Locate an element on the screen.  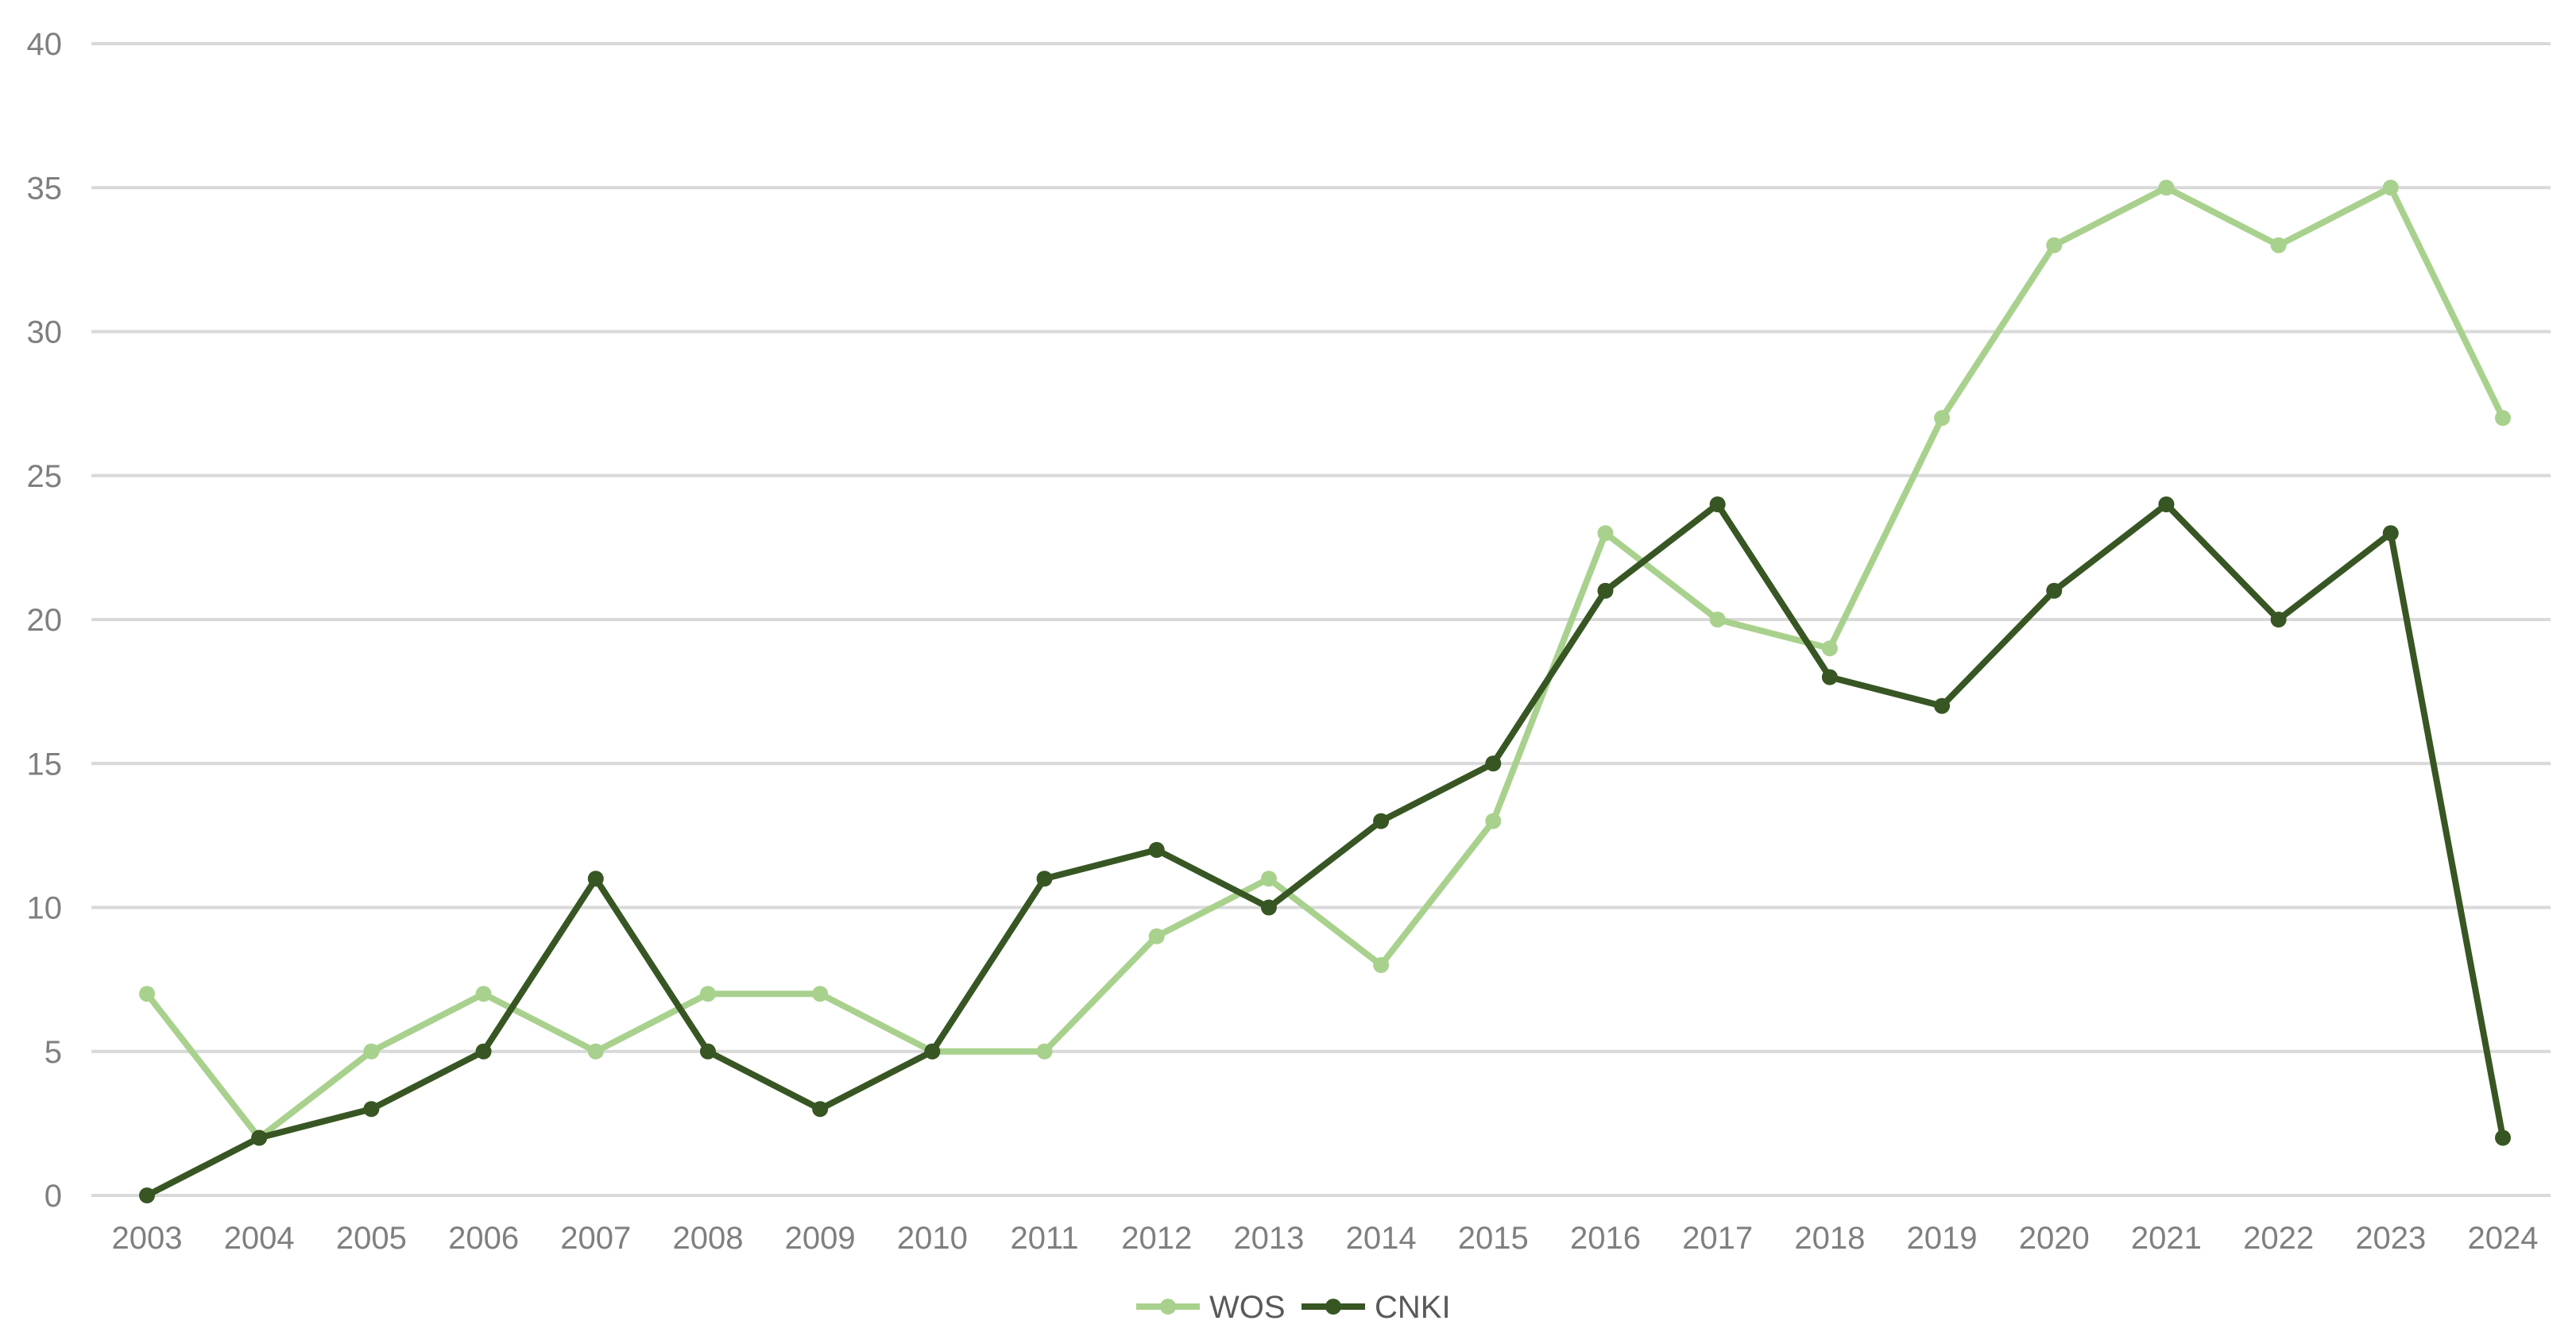
x-tick-label: 2010 is located at coordinates (932, 1238).